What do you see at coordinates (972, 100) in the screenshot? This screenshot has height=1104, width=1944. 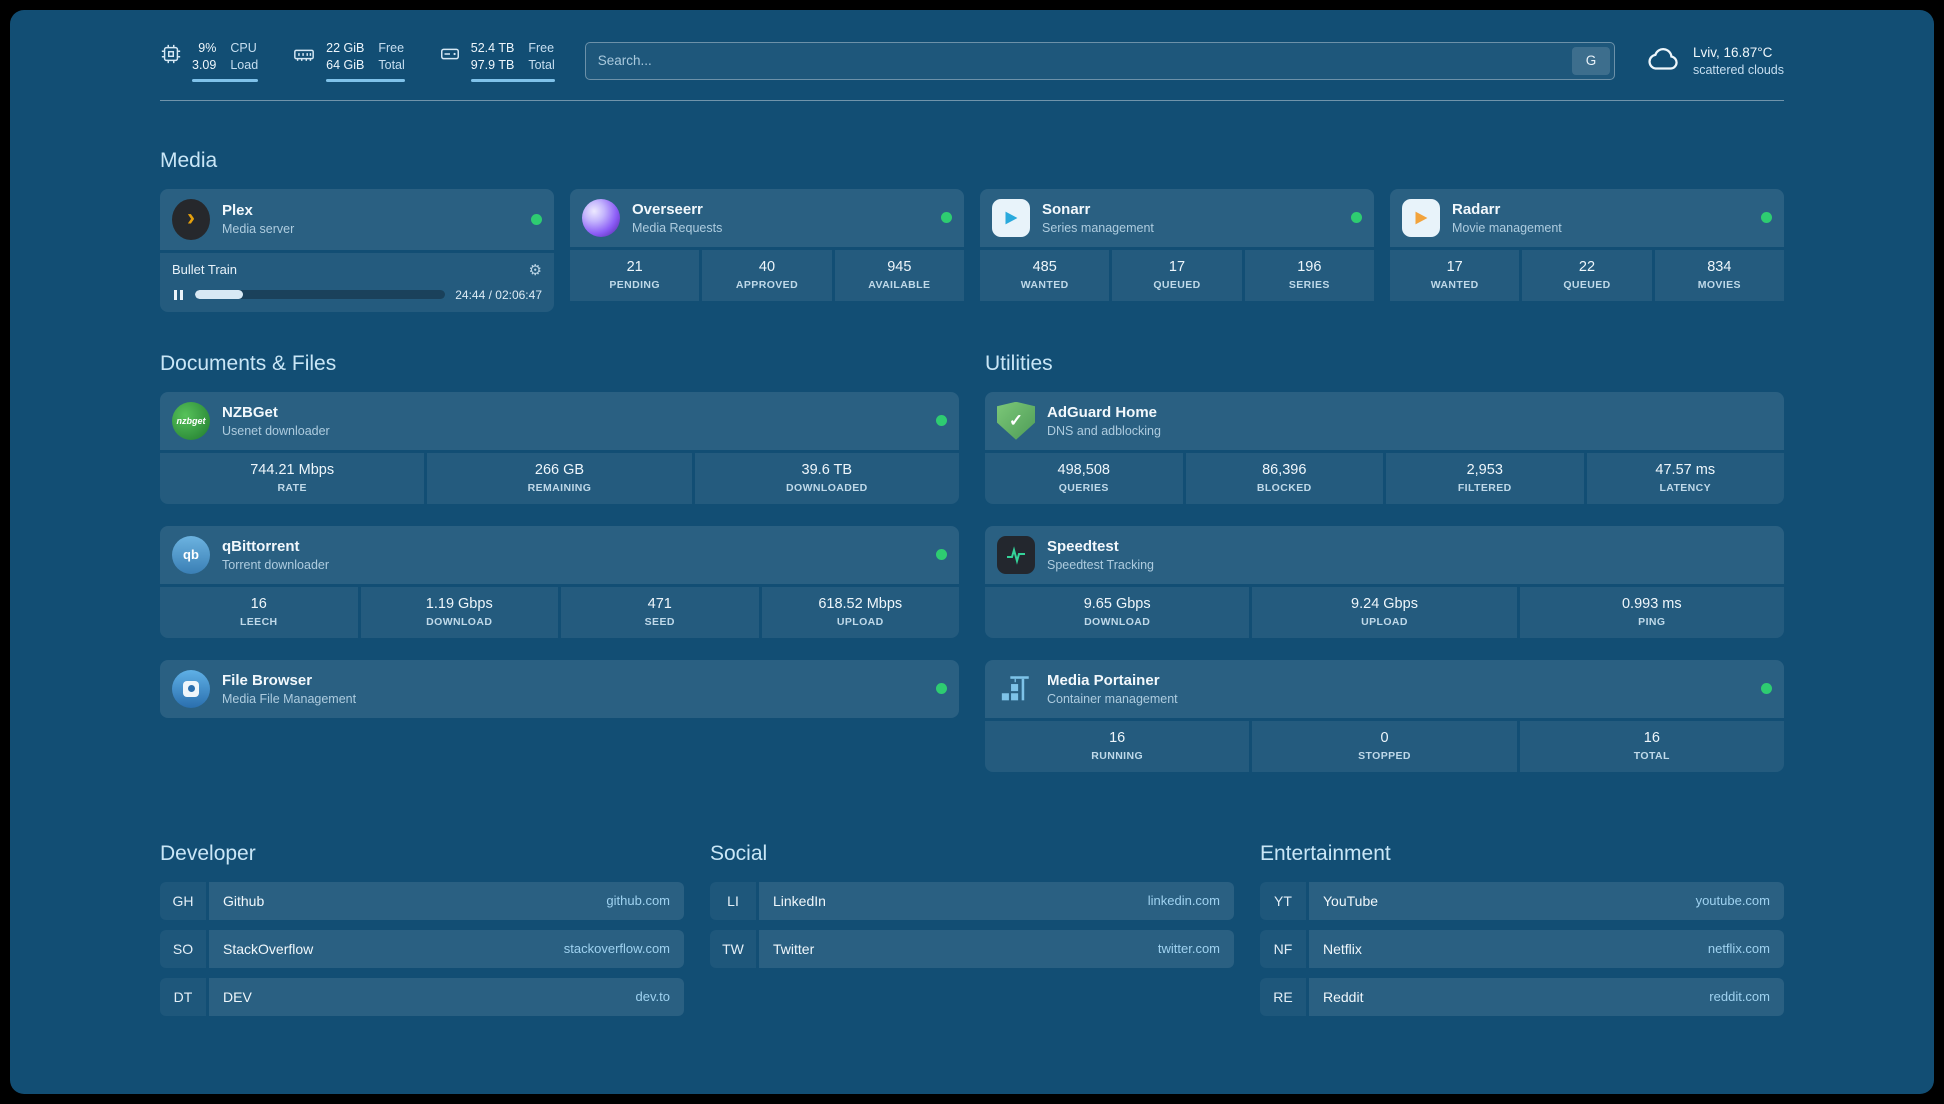 I see `header-divider` at bounding box center [972, 100].